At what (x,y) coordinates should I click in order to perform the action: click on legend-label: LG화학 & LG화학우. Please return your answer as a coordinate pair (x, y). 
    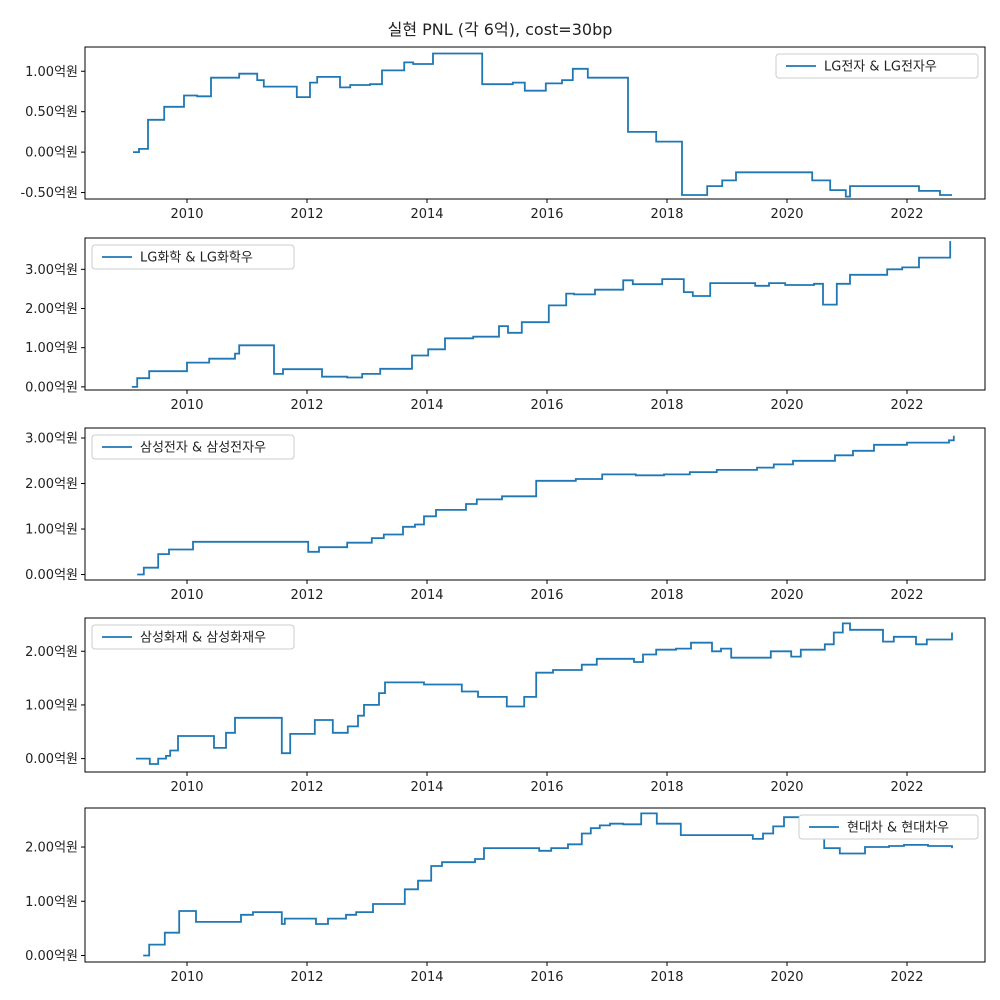
    Looking at the image, I should click on (196, 258).